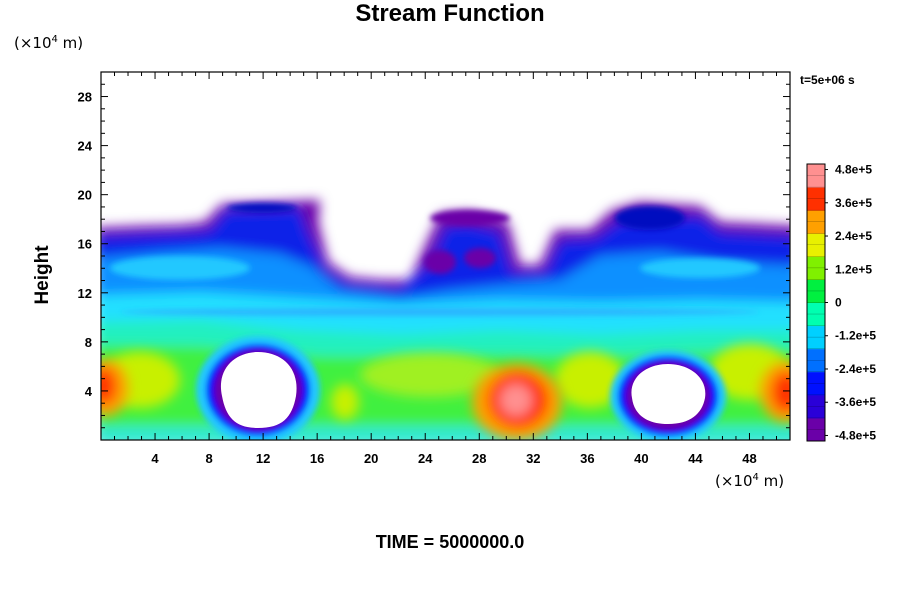 The width and height of the screenshot is (900, 600). Describe the element at coordinates (425, 458) in the screenshot. I see `x-tick-label: 24` at that location.